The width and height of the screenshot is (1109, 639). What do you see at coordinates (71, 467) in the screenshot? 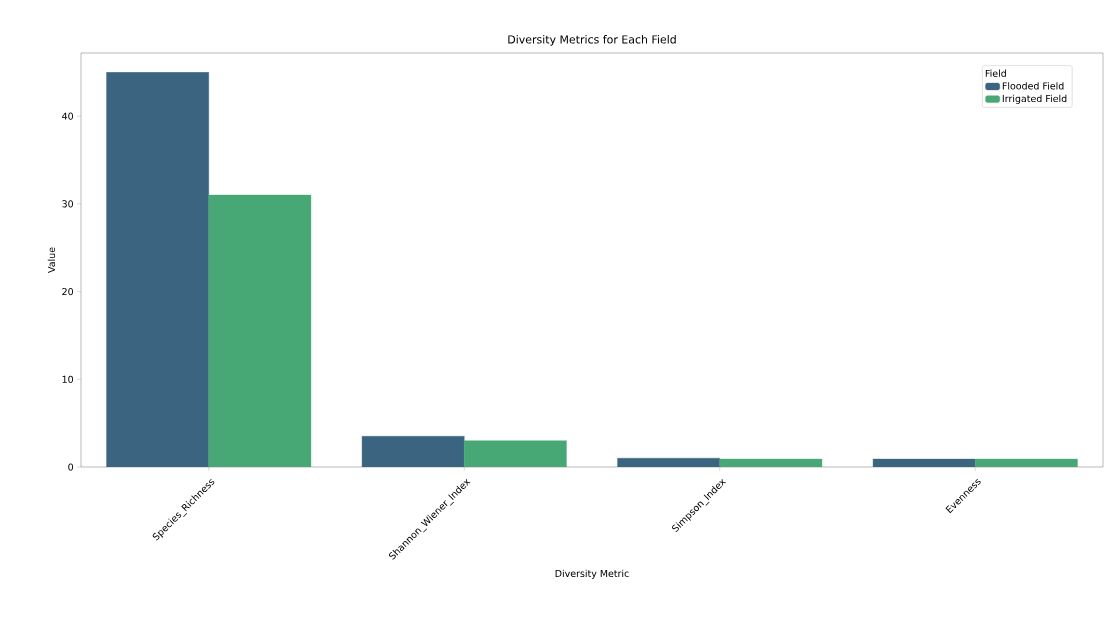
I see `y-tick-label: 0` at bounding box center [71, 467].